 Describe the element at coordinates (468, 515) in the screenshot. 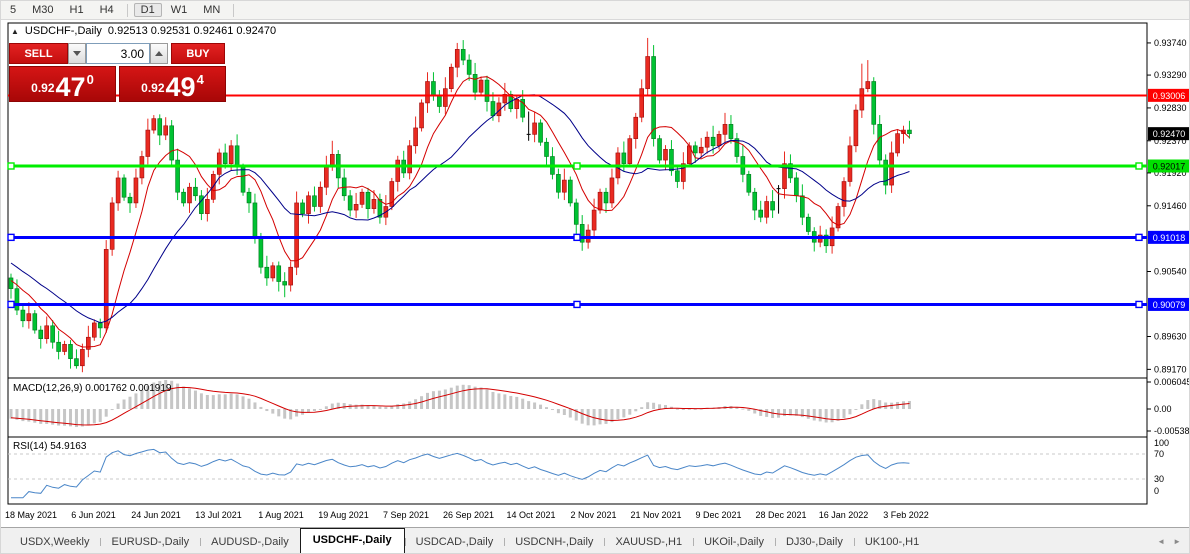

I see `date-label: 26 Sep 2021` at that location.